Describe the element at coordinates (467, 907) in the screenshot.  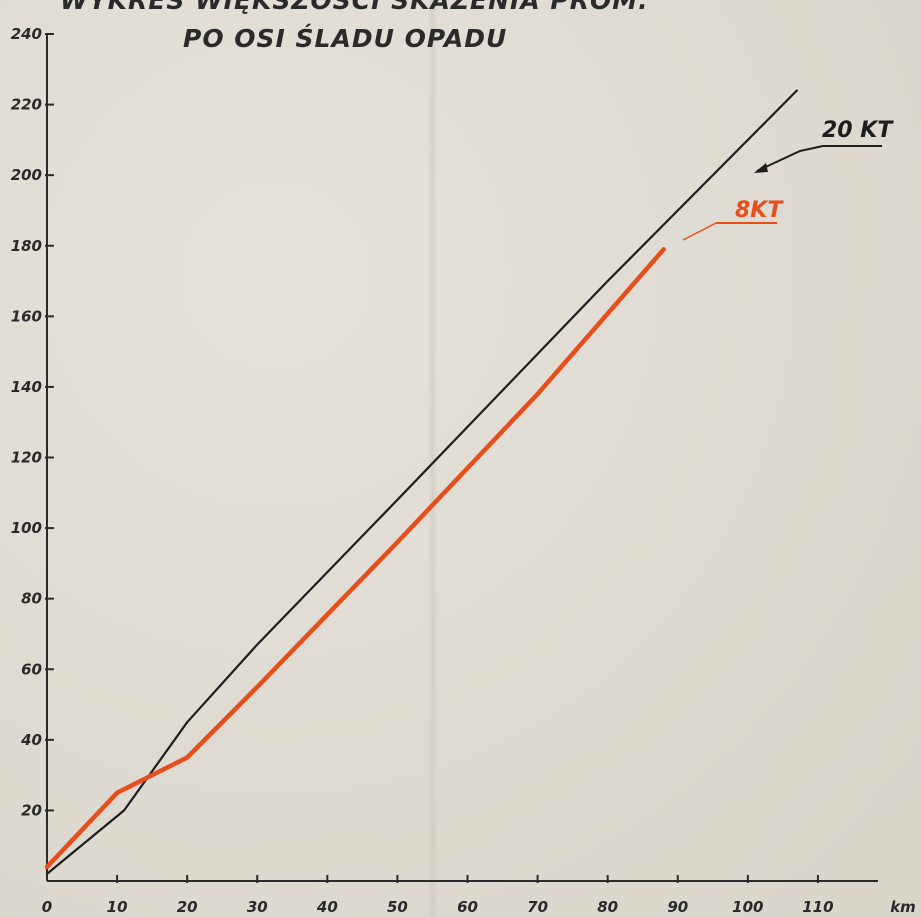
I see `x-tick-label: 60` at that location.